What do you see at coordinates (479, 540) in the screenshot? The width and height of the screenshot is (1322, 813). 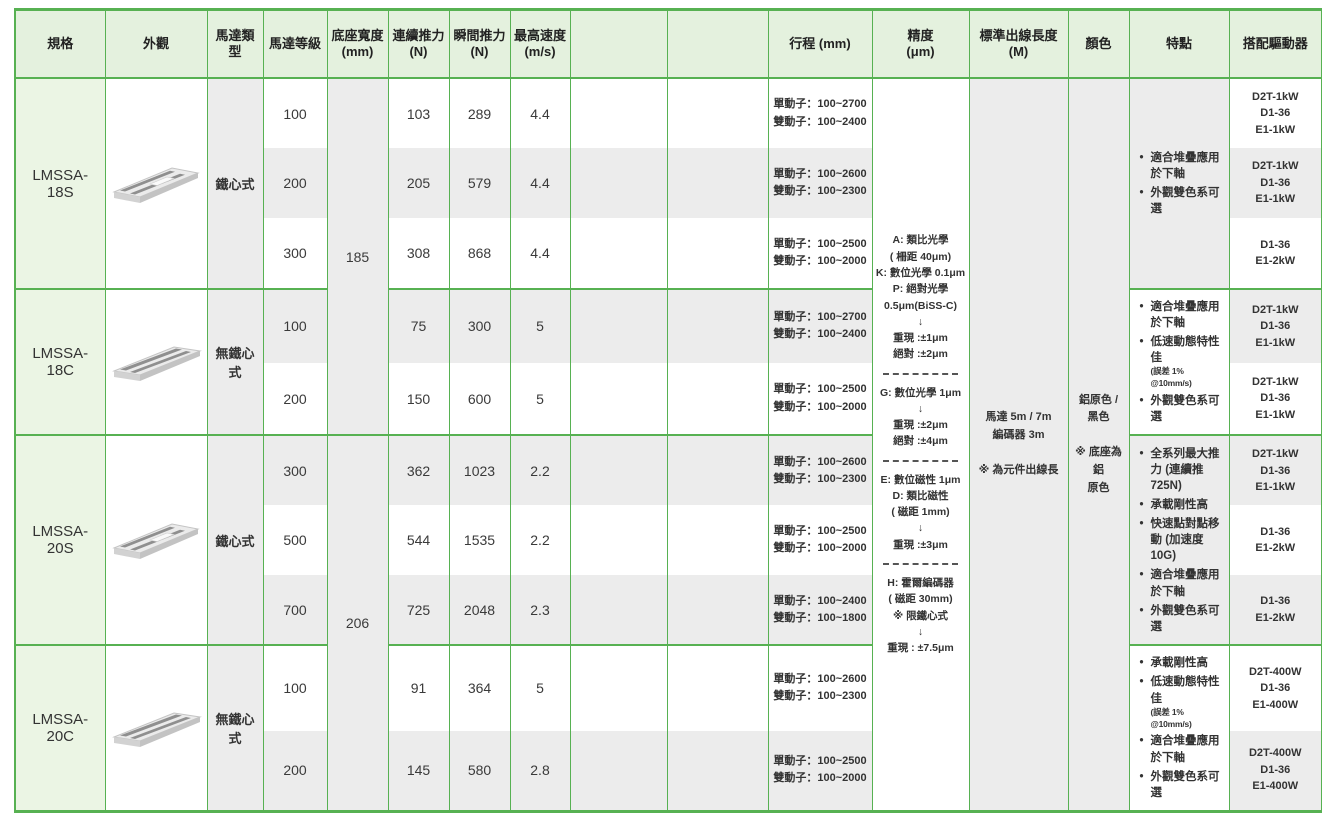 I see `peak-force-cell: 1535` at bounding box center [479, 540].